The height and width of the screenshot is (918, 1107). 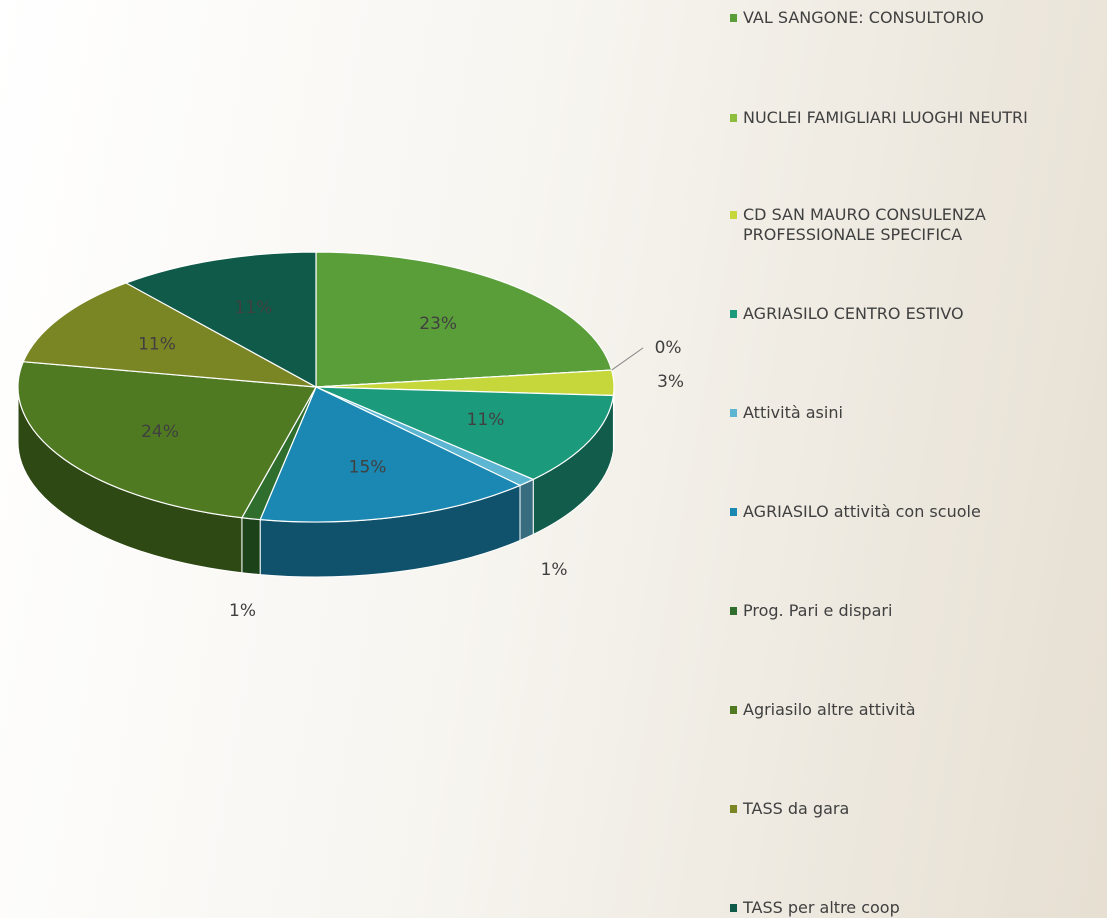 I want to click on legend-item: Agriasilo altre attività, so click(x=915, y=710).